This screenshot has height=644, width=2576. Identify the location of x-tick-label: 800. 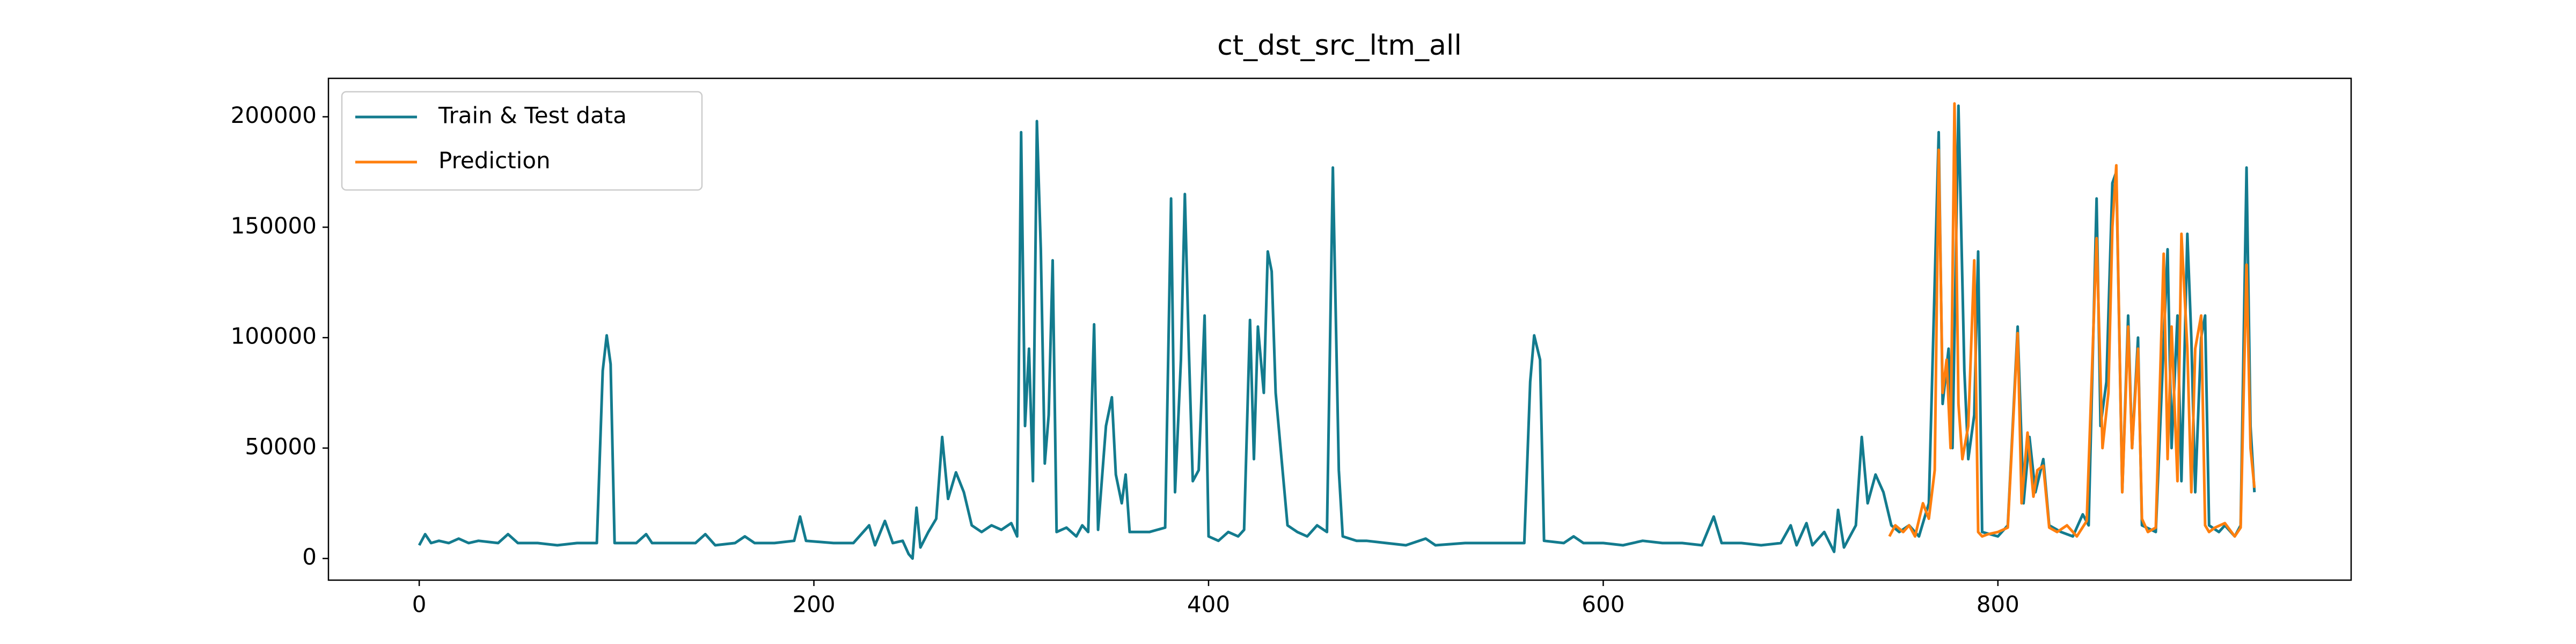
(1998, 604).